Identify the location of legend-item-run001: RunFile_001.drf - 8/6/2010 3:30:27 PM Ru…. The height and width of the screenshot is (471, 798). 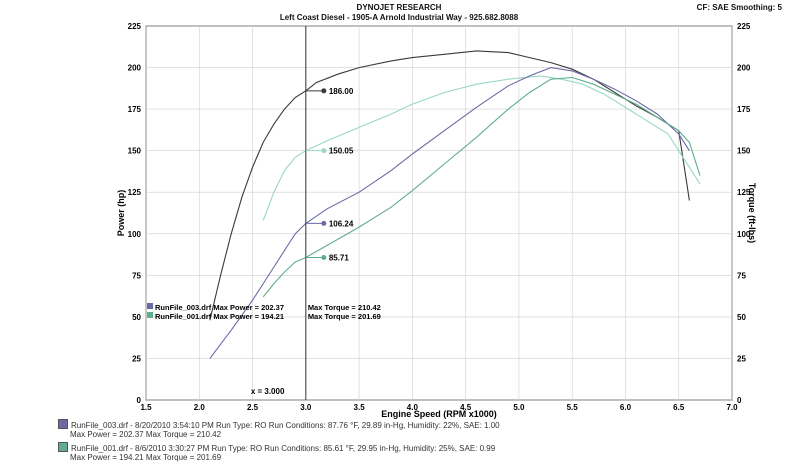
(279, 452).